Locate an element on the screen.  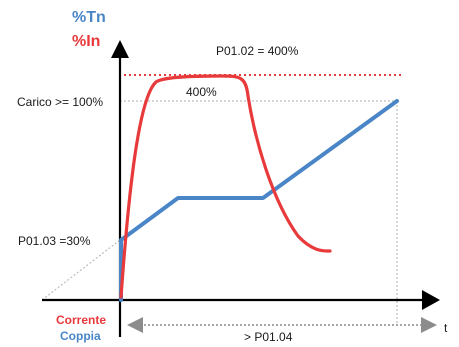
y-axis-arrowhead is located at coordinates (120, 49).